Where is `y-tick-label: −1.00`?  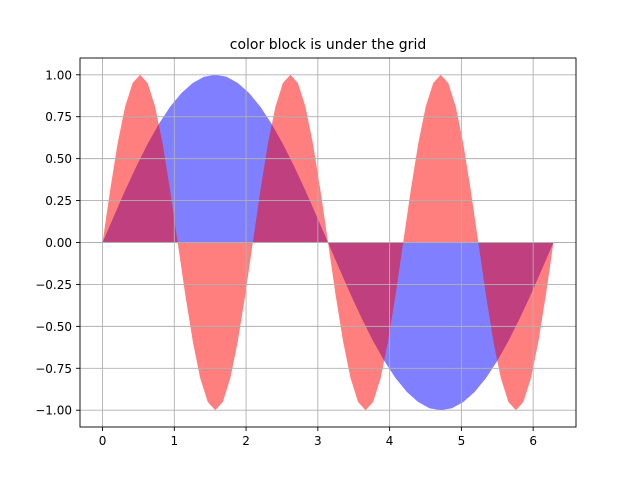 y-tick-label: −1.00 is located at coordinates (53, 411).